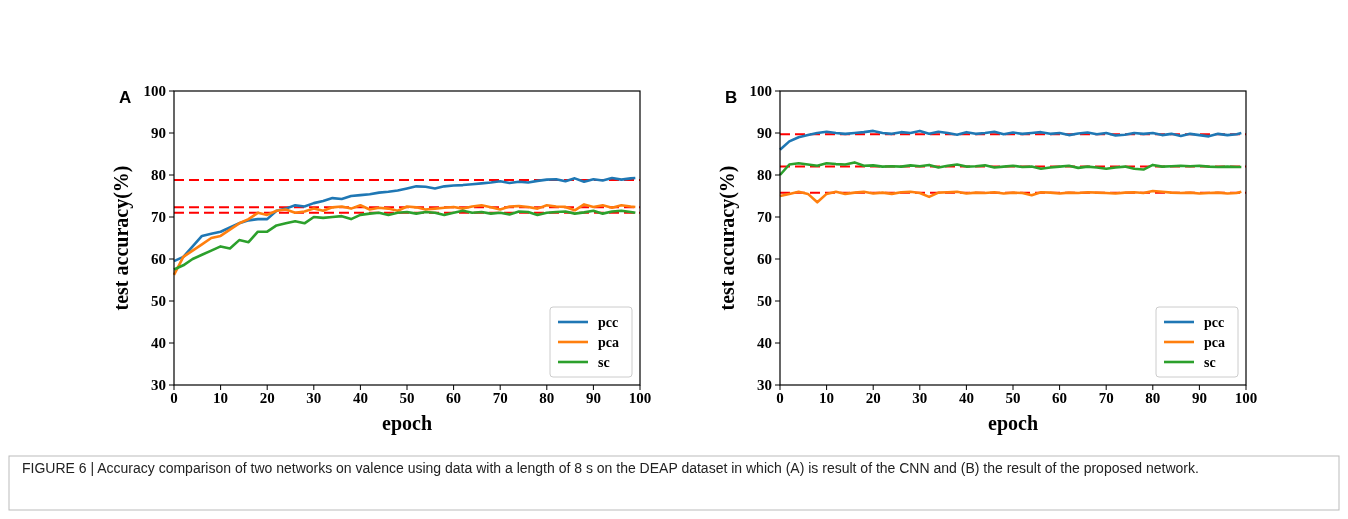 The image size is (1348, 519). I want to click on chart-title: A, so click(125, 97).